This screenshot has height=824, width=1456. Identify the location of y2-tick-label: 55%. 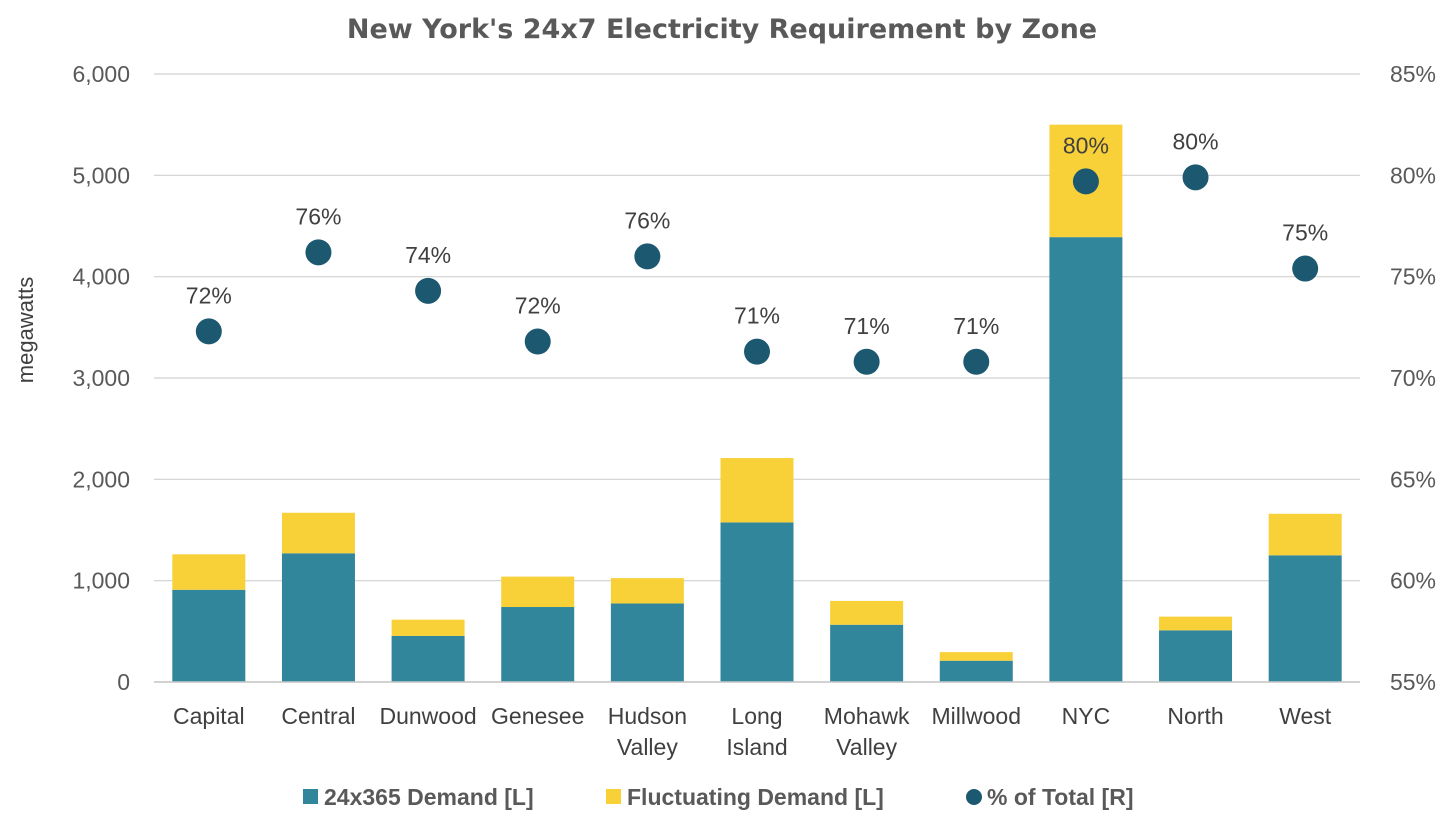
(1413, 682).